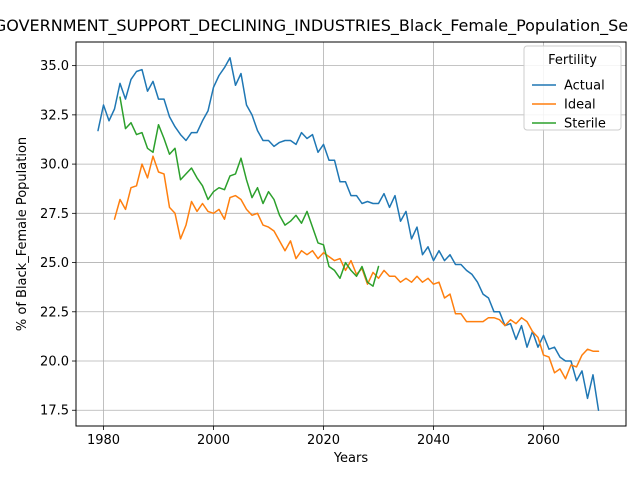 The width and height of the screenshot is (640, 480). What do you see at coordinates (54, 263) in the screenshot?
I see `y-tick-label: 25.0` at bounding box center [54, 263].